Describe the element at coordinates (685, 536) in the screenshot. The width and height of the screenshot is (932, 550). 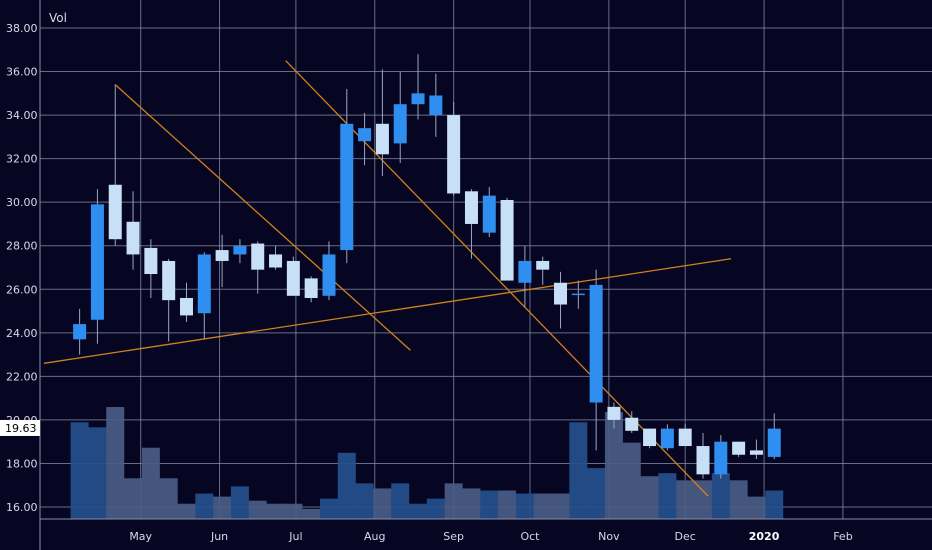
I see `x-tick-label-7: Dec` at that location.